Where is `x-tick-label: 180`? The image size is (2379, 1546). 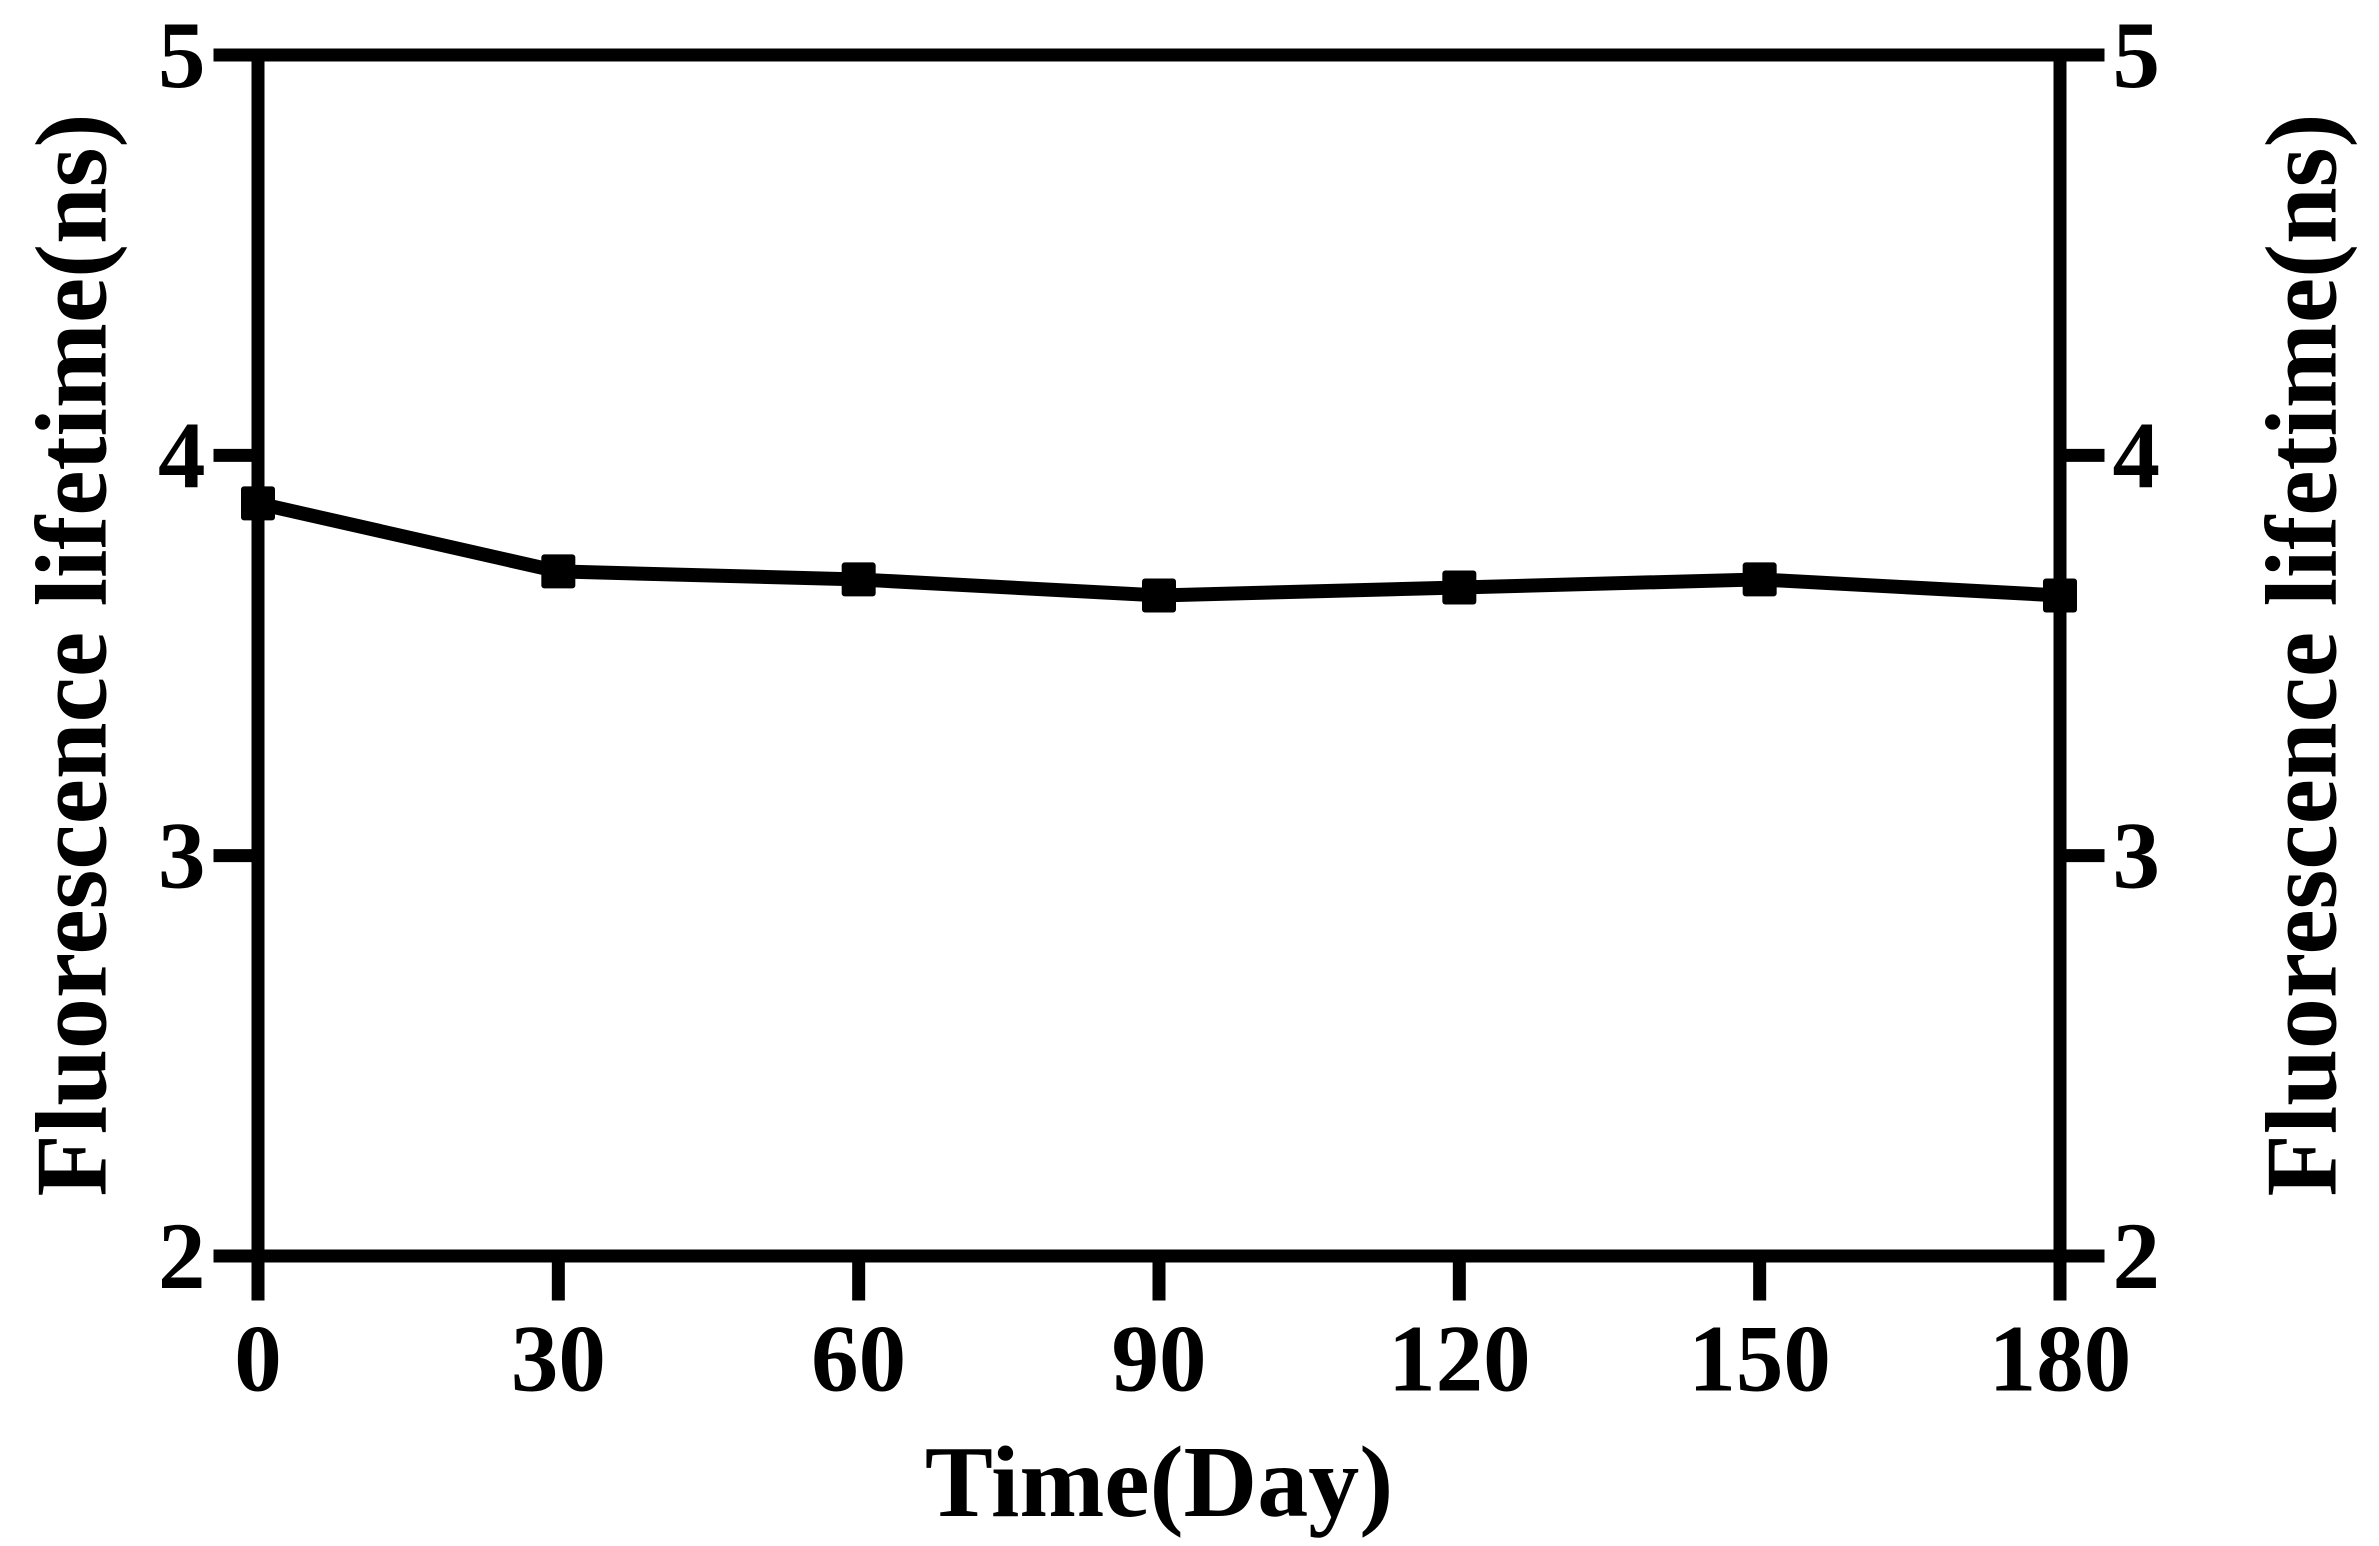 x-tick-label: 180 is located at coordinates (2060, 1359).